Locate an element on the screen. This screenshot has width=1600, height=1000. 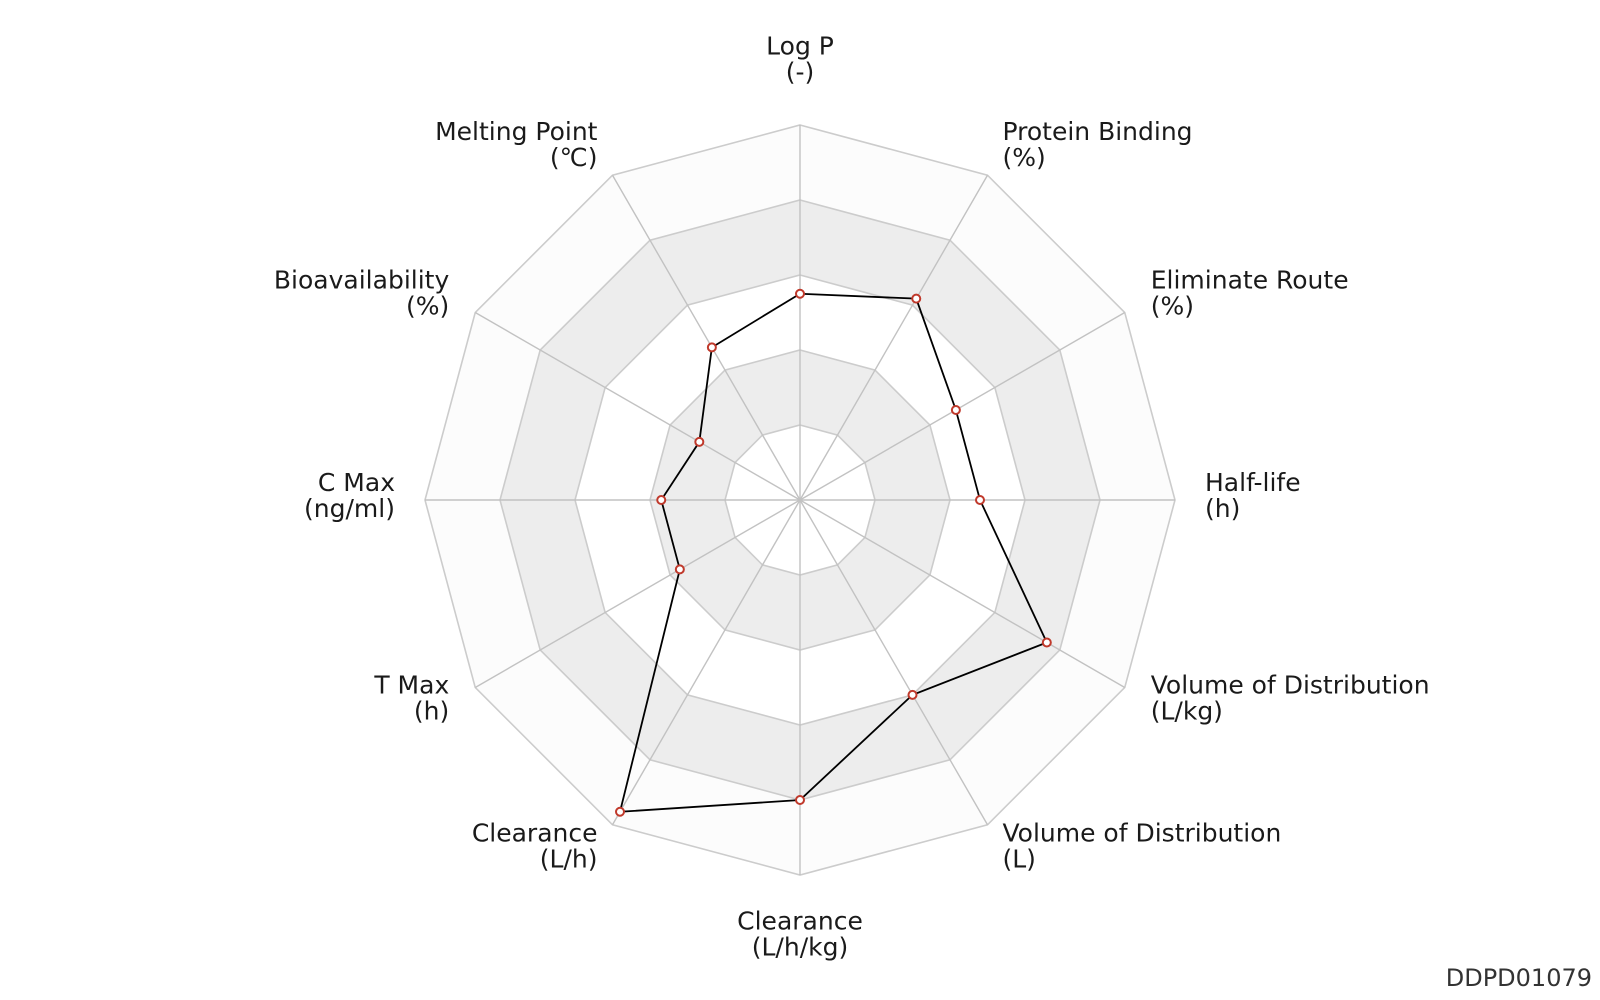
axis-unit: (L/h/kg) is located at coordinates (800, 947).